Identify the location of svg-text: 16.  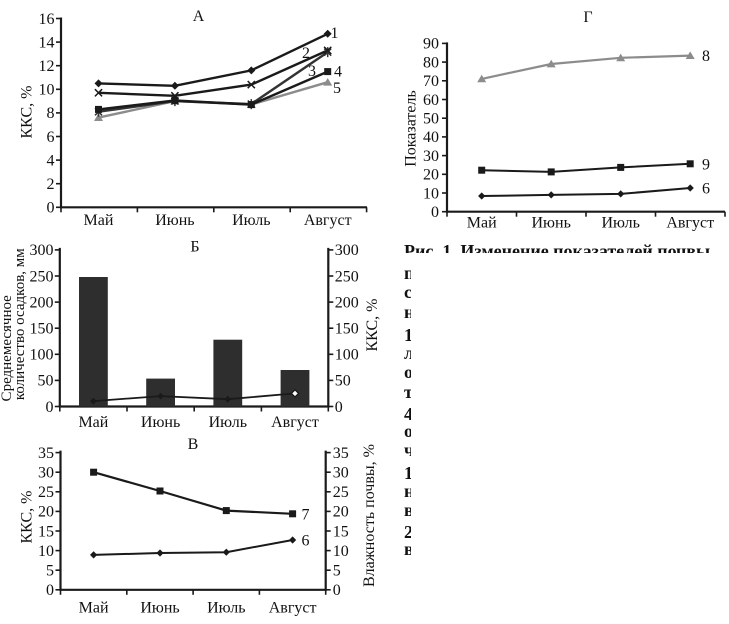
(47, 19).